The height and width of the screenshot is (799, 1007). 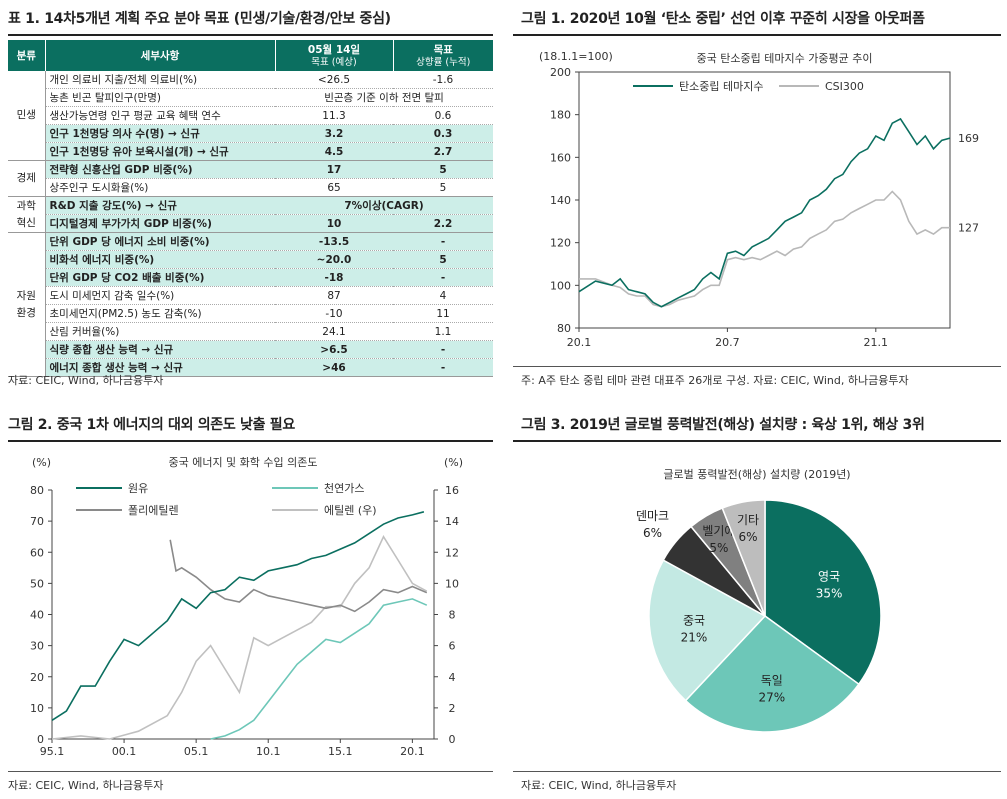 I want to click on fig3-slice-percent: 21%, so click(x=694, y=637).